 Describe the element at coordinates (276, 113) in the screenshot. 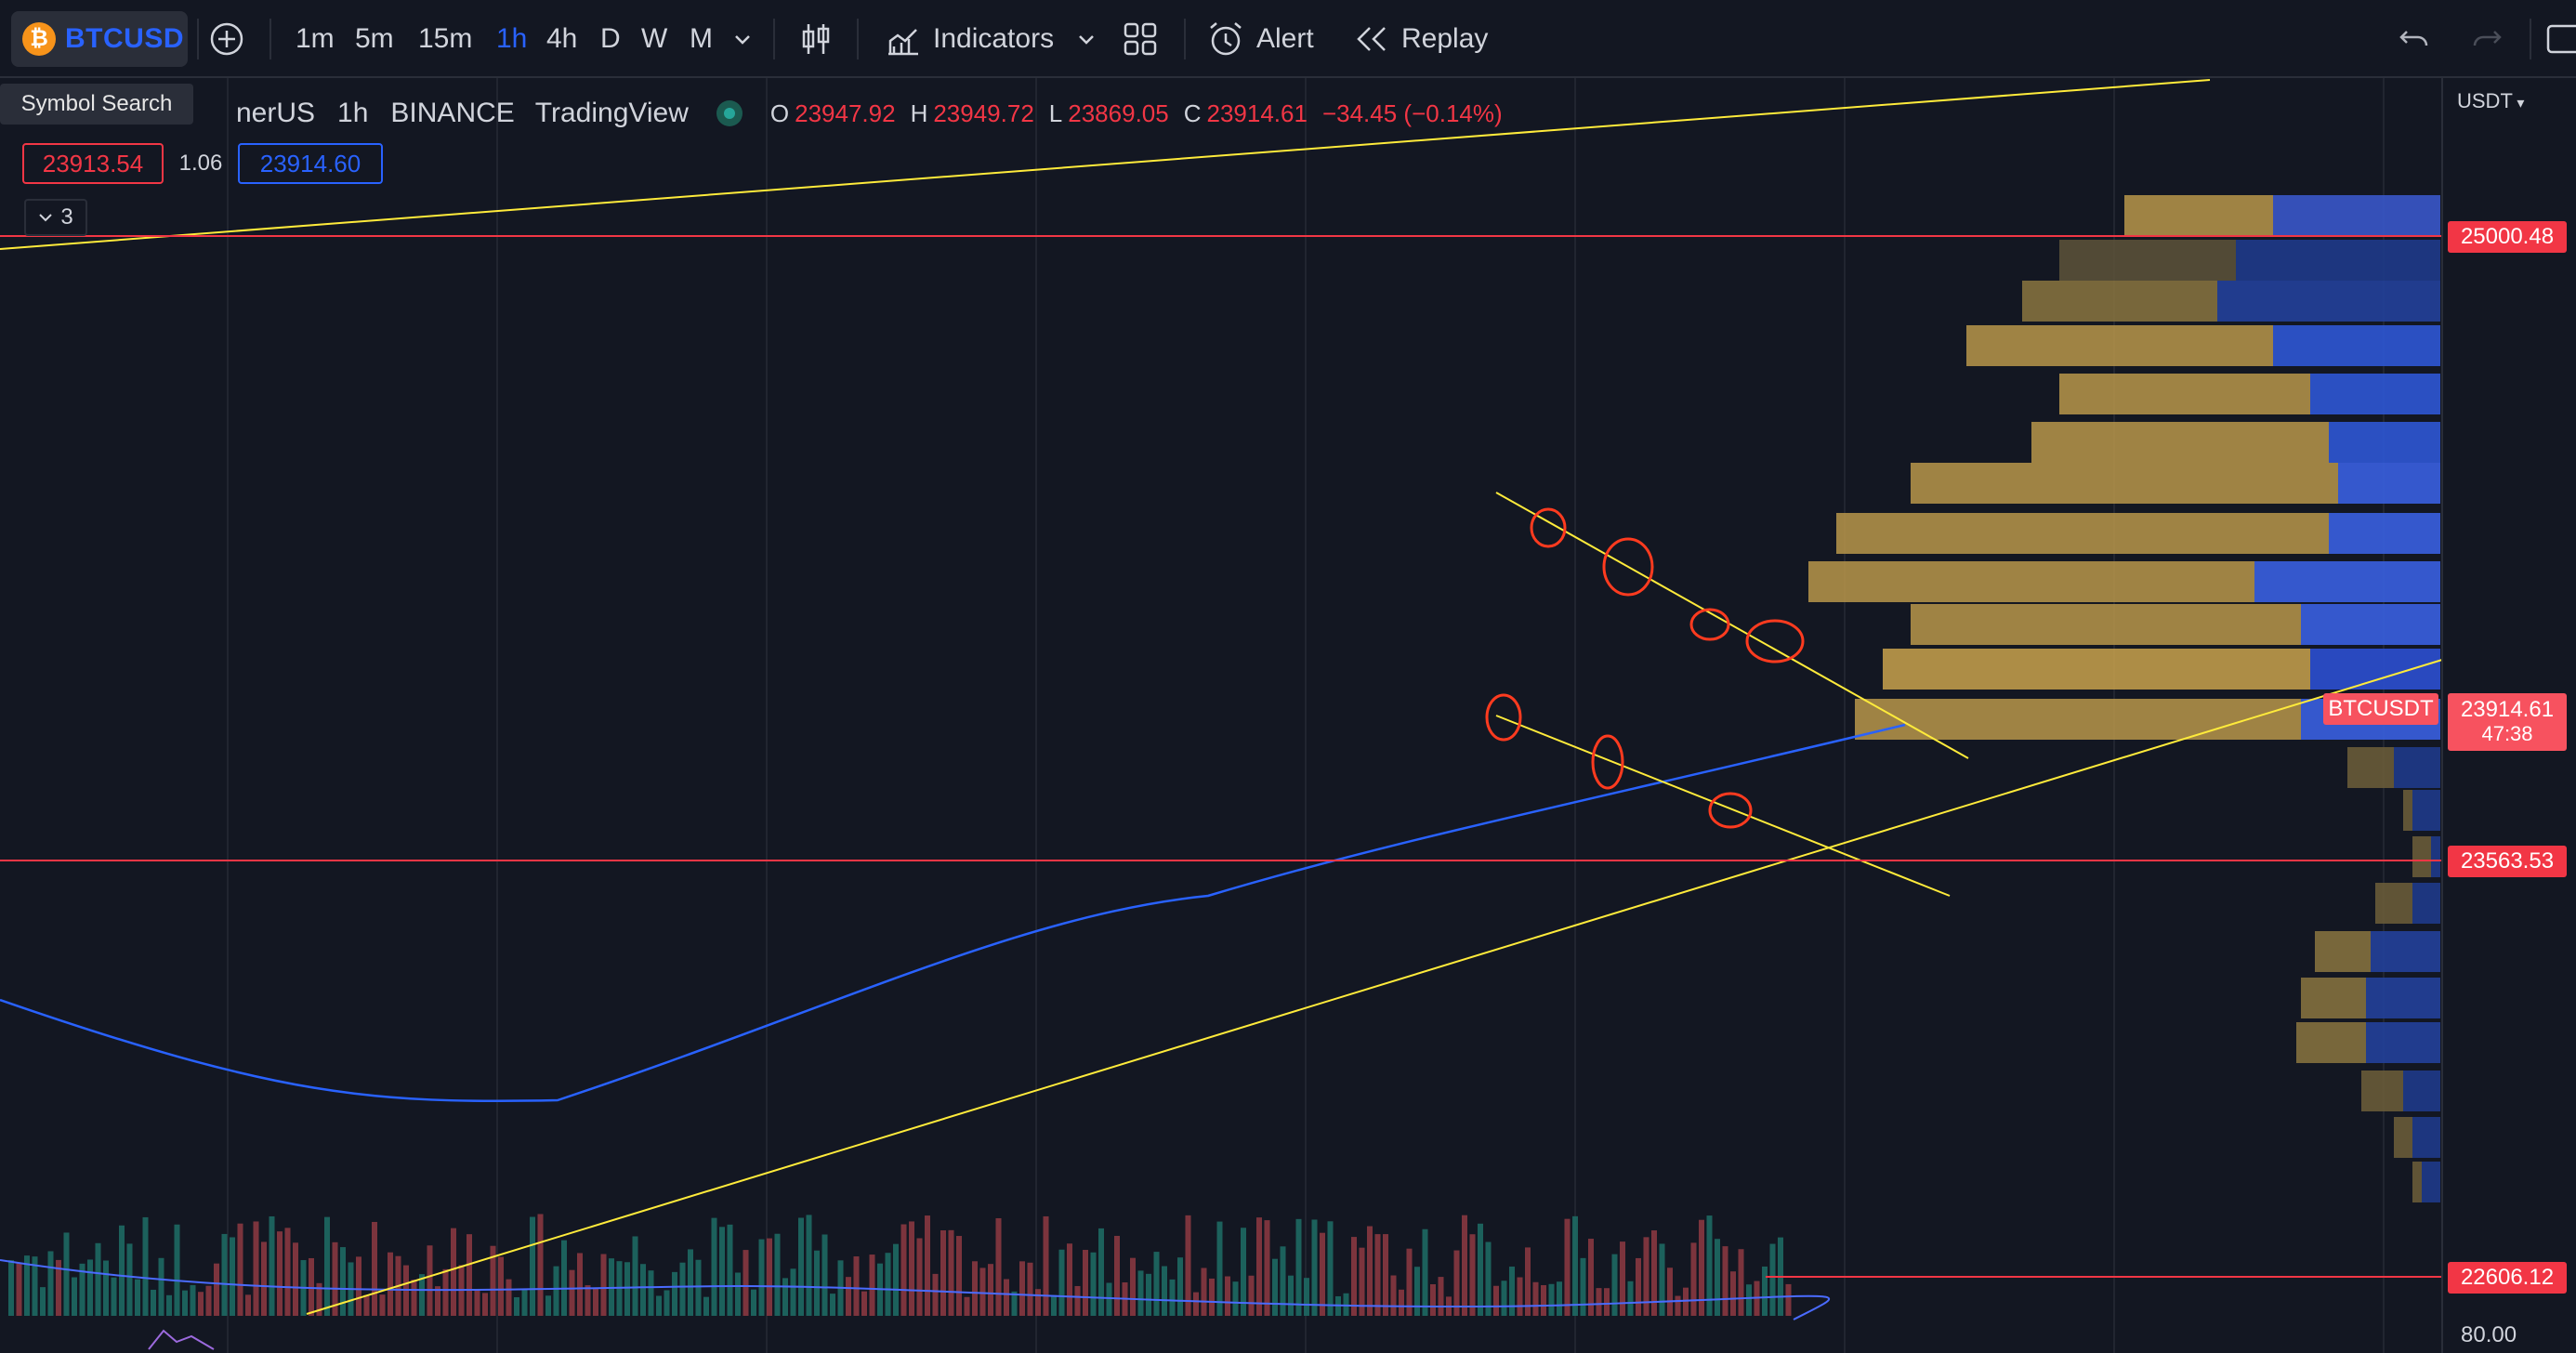

I see `legend-symbol: nerUS` at that location.